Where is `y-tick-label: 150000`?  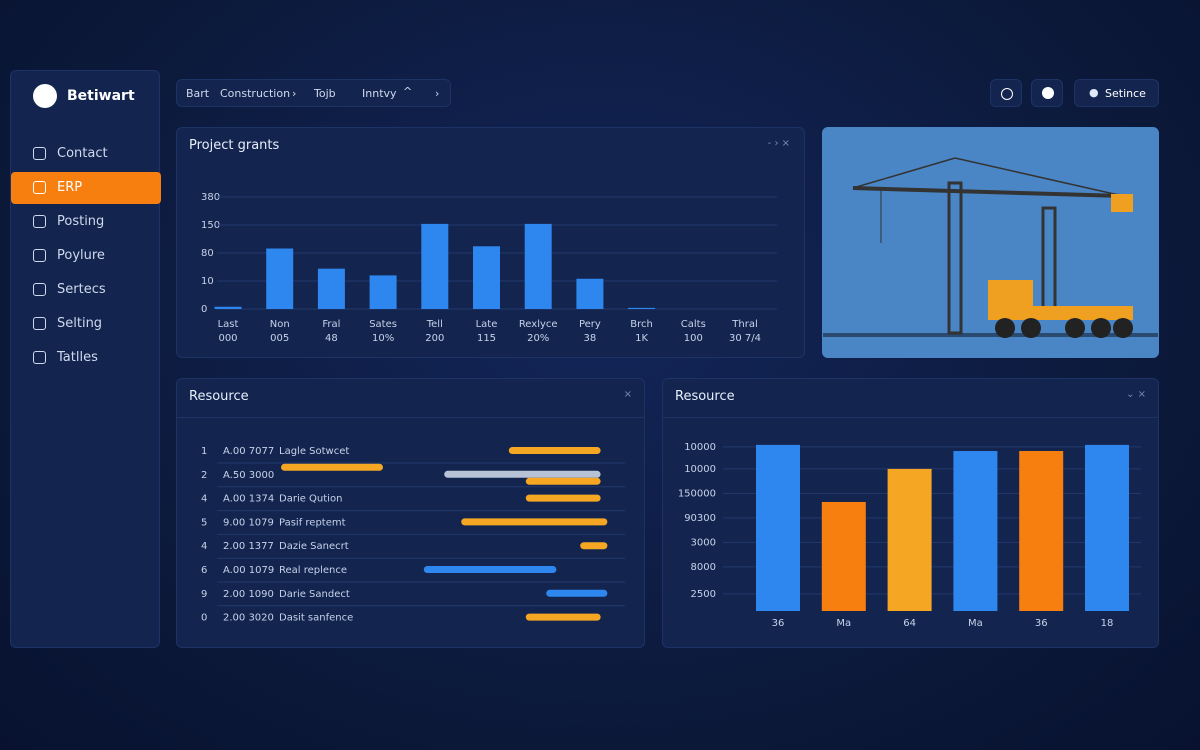
y-tick-label: 150000 is located at coordinates (697, 493).